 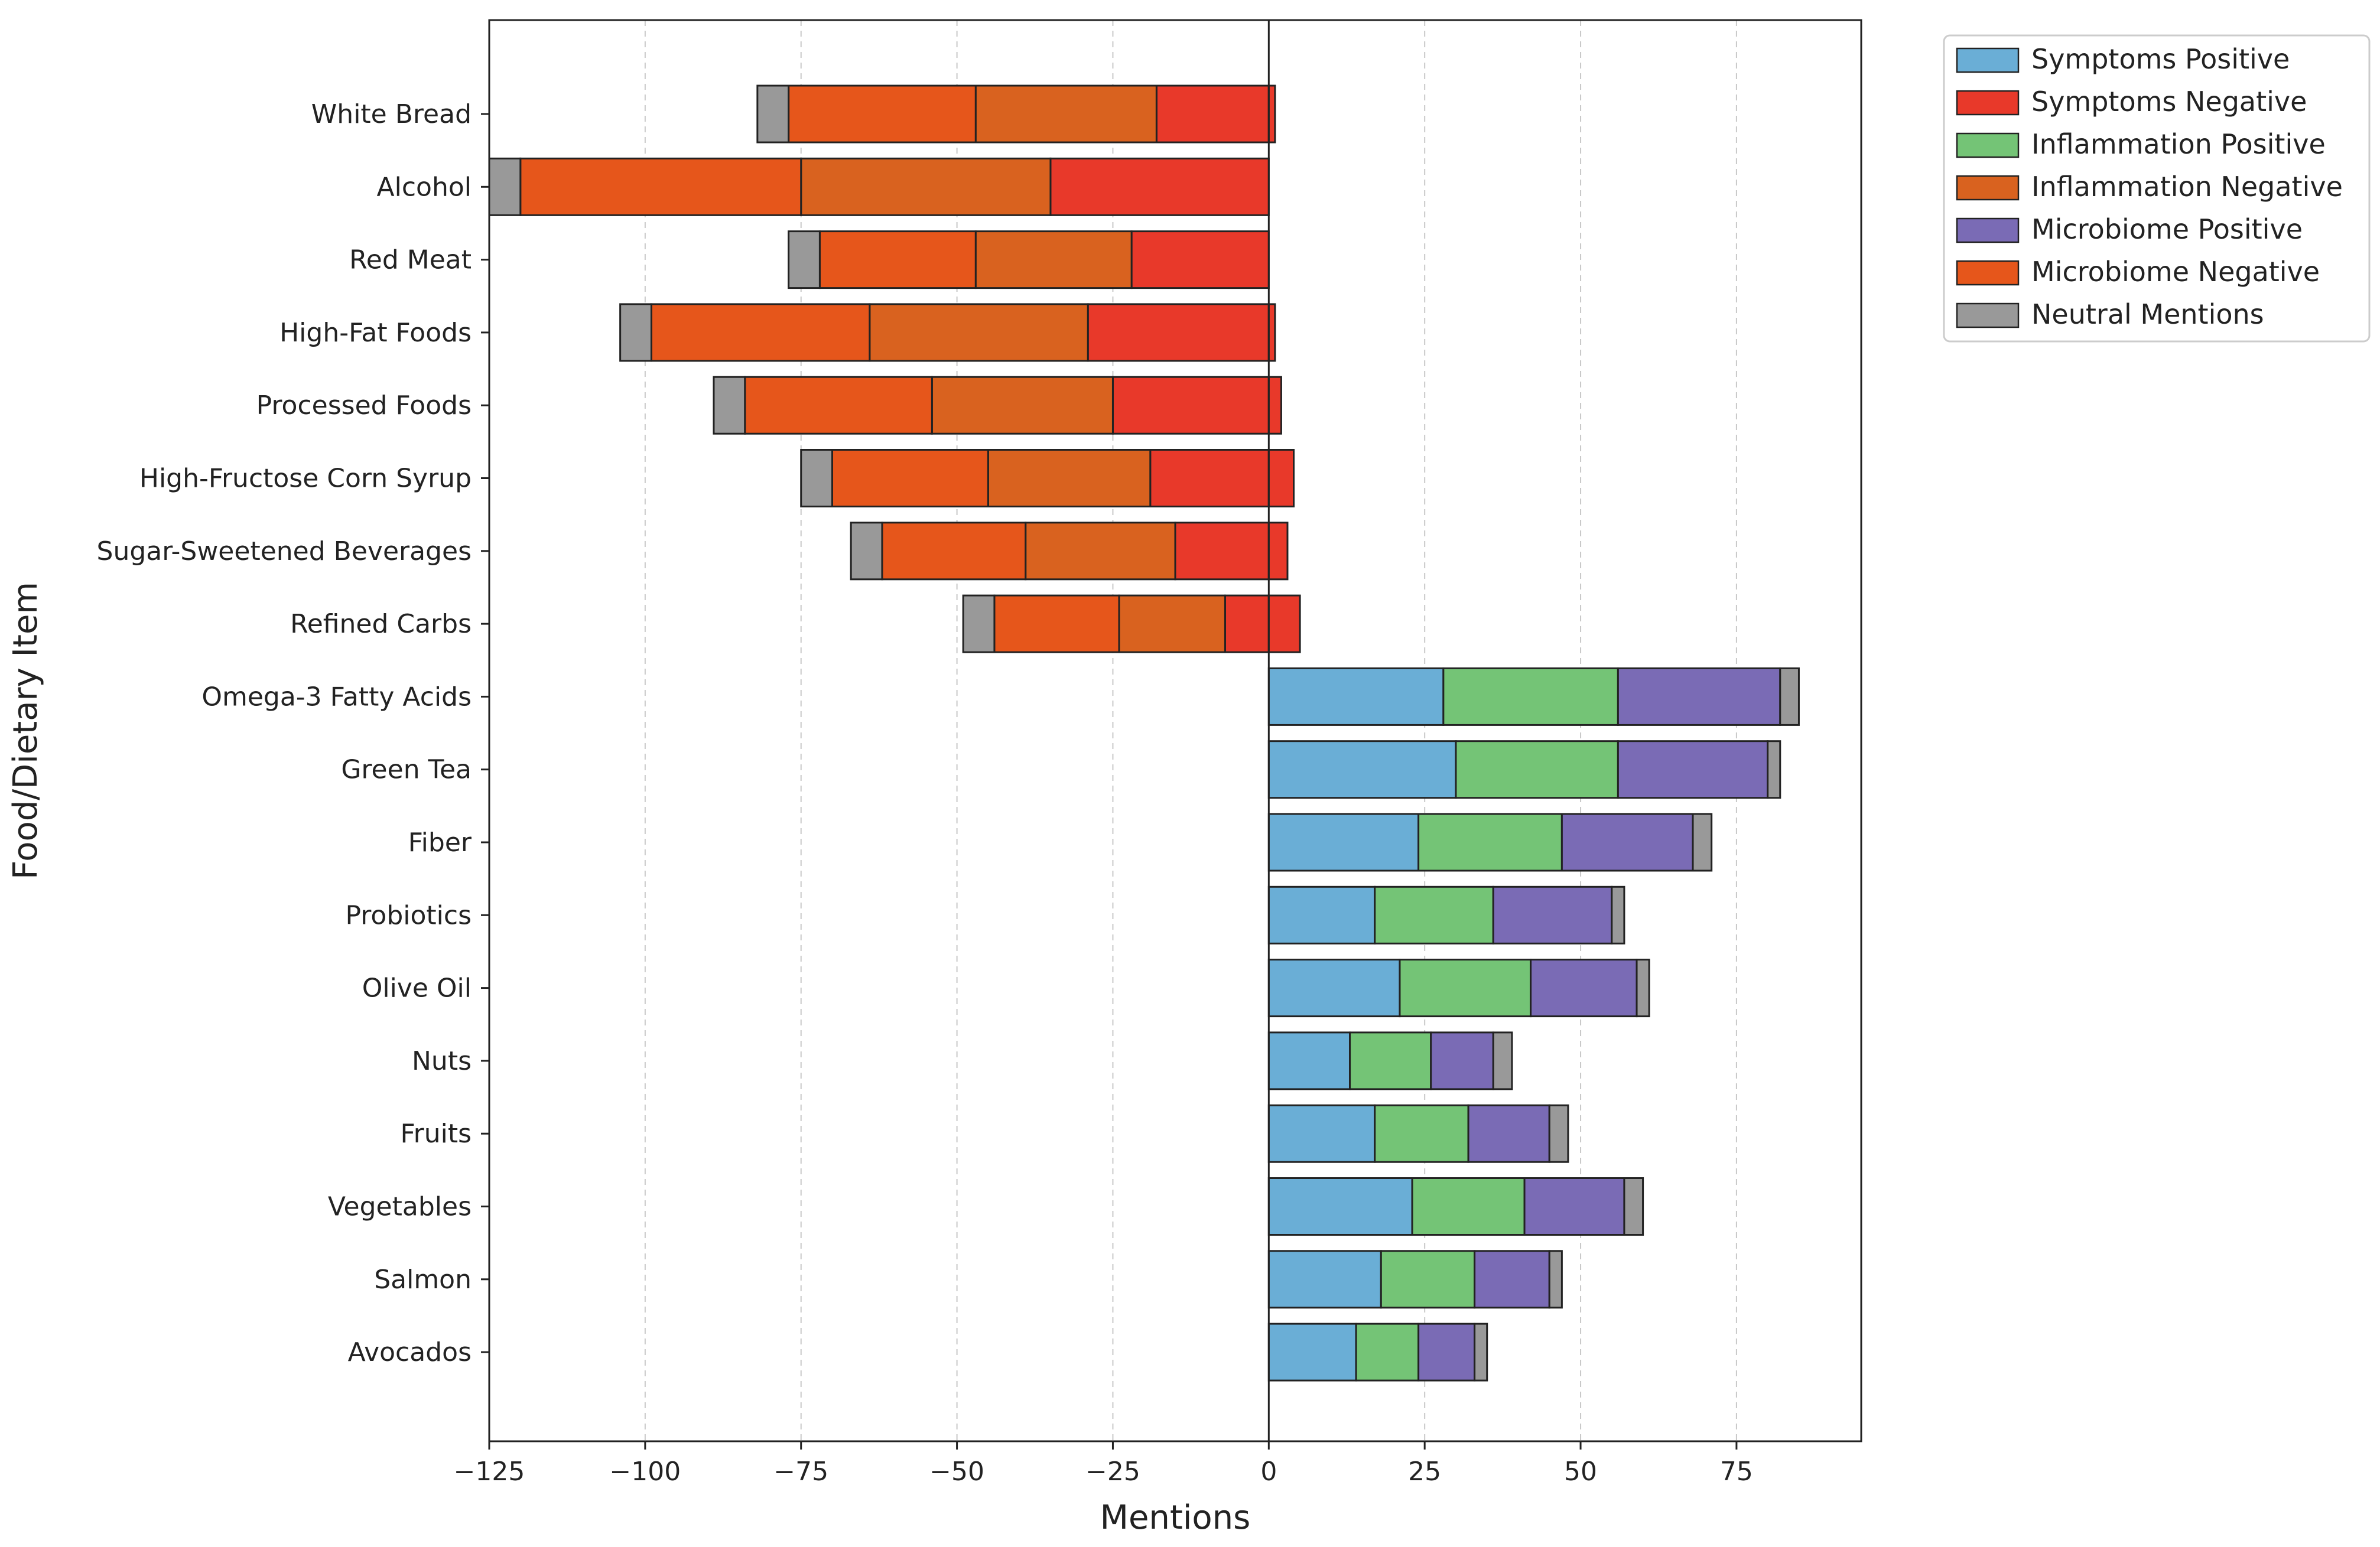 What do you see at coordinates (1268, 1472) in the screenshot?
I see `x-tick-label: 0` at bounding box center [1268, 1472].